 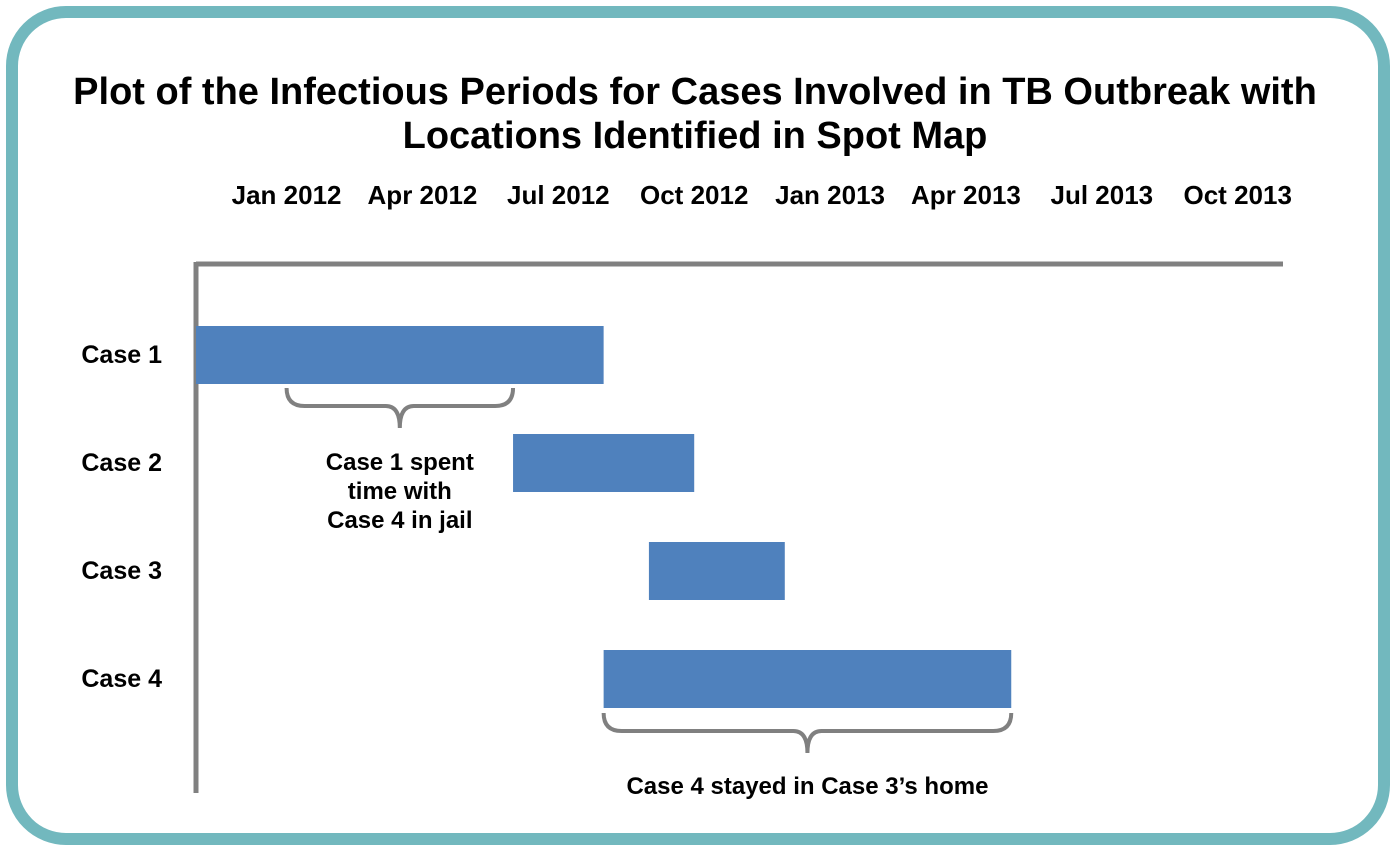 What do you see at coordinates (1102, 195) in the screenshot?
I see `x-tick-label: Jul 2013` at bounding box center [1102, 195].